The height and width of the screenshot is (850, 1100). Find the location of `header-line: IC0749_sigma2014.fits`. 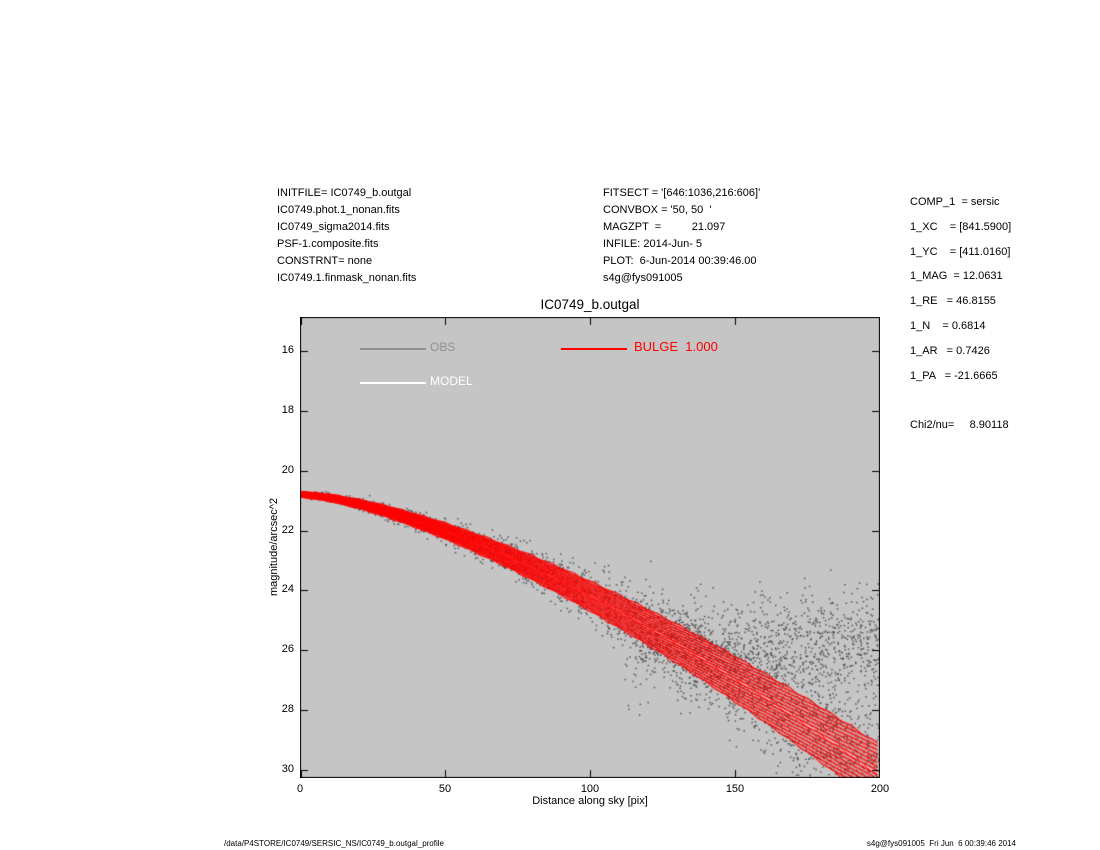

header-line: IC0749_sigma2014.fits is located at coordinates (333, 227).